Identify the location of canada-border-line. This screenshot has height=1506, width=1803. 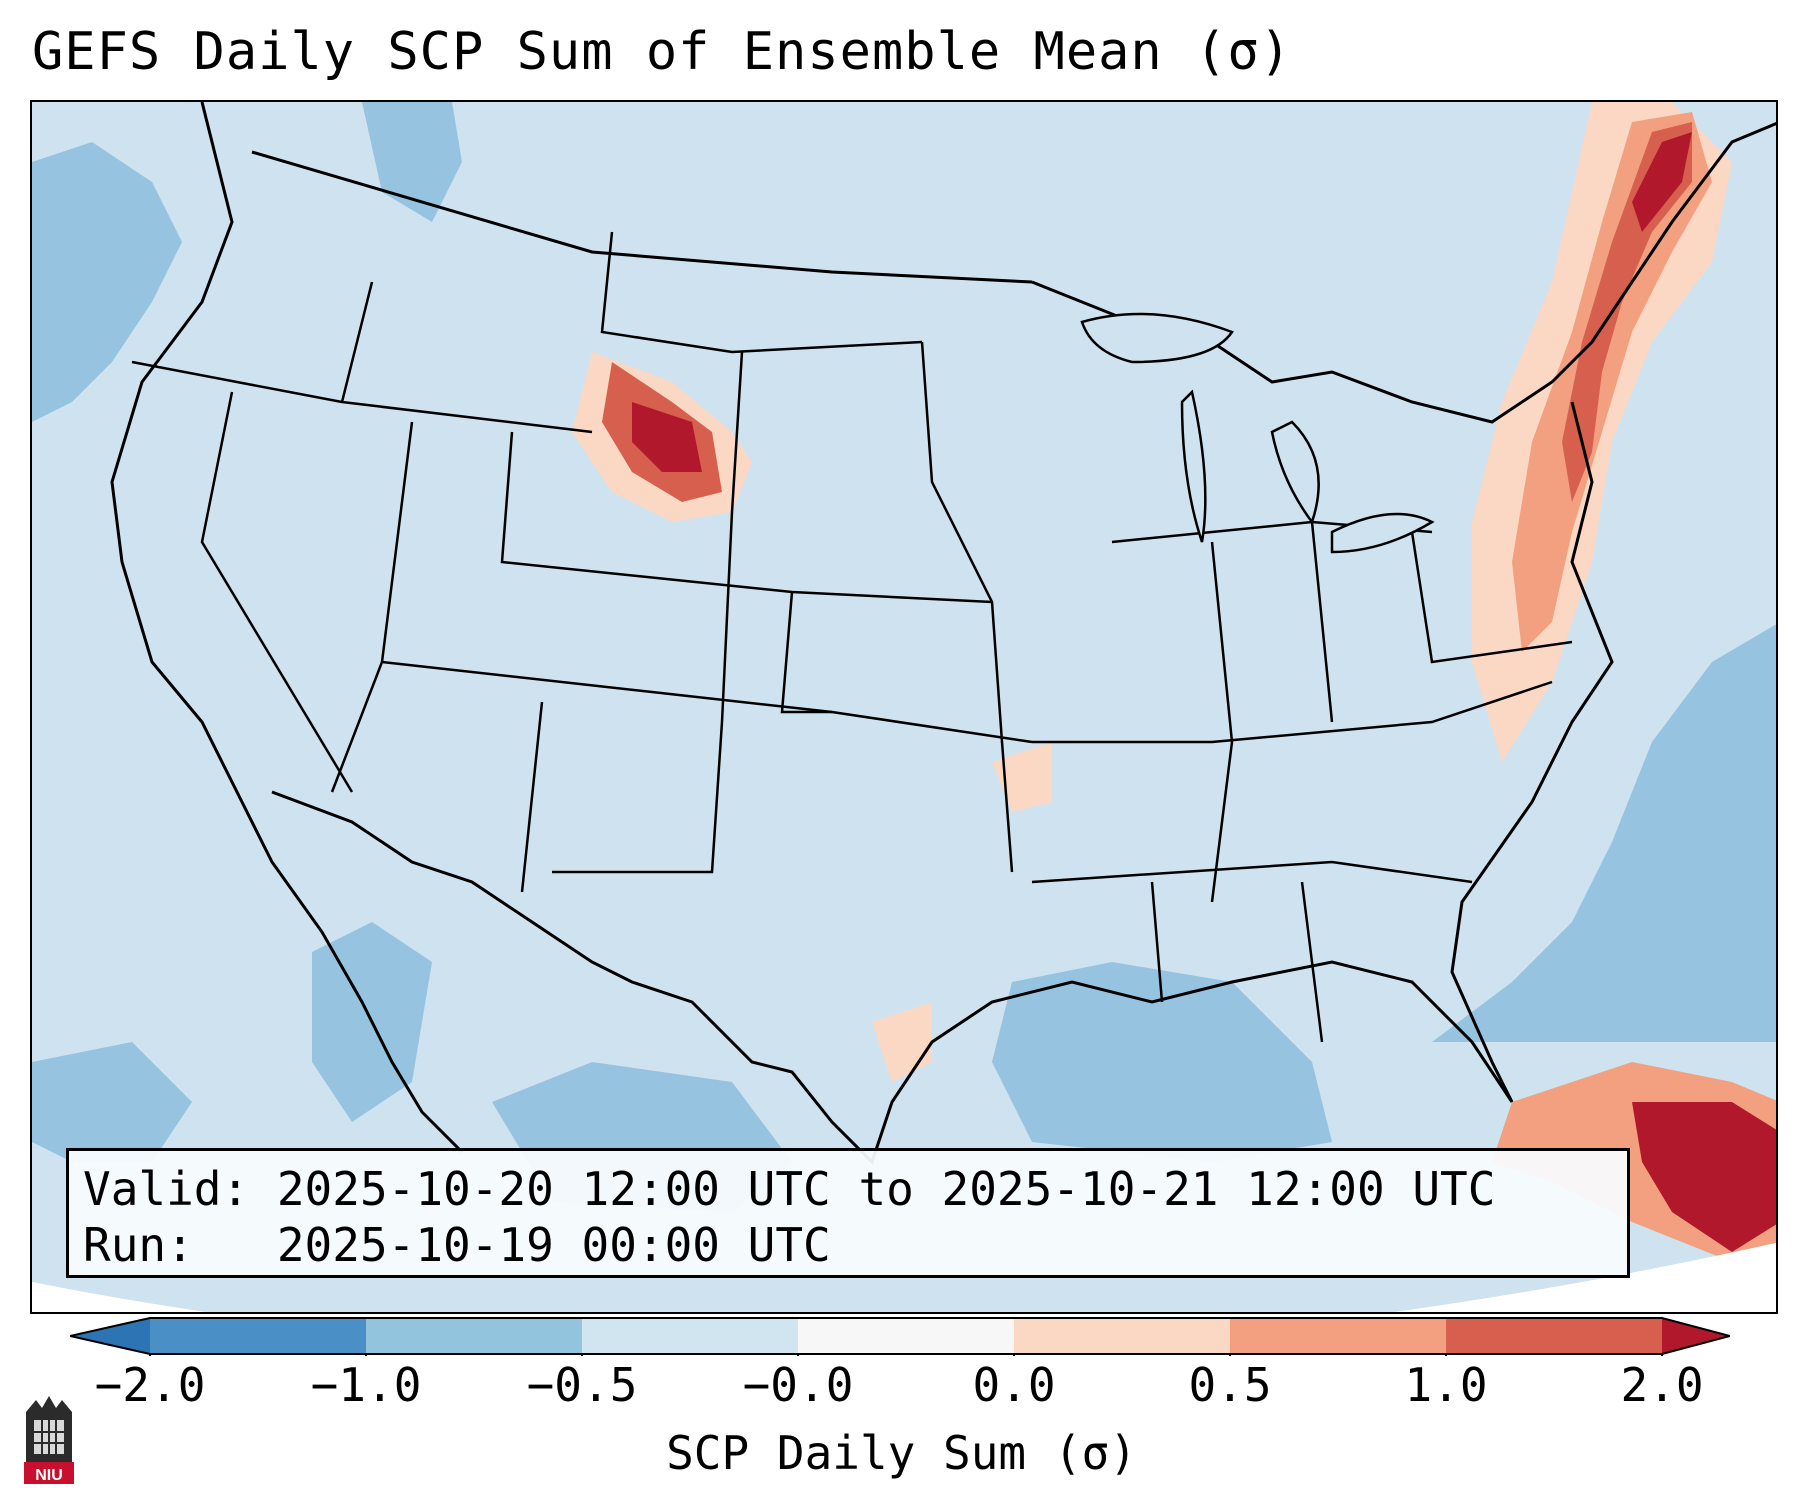
(642, 217).